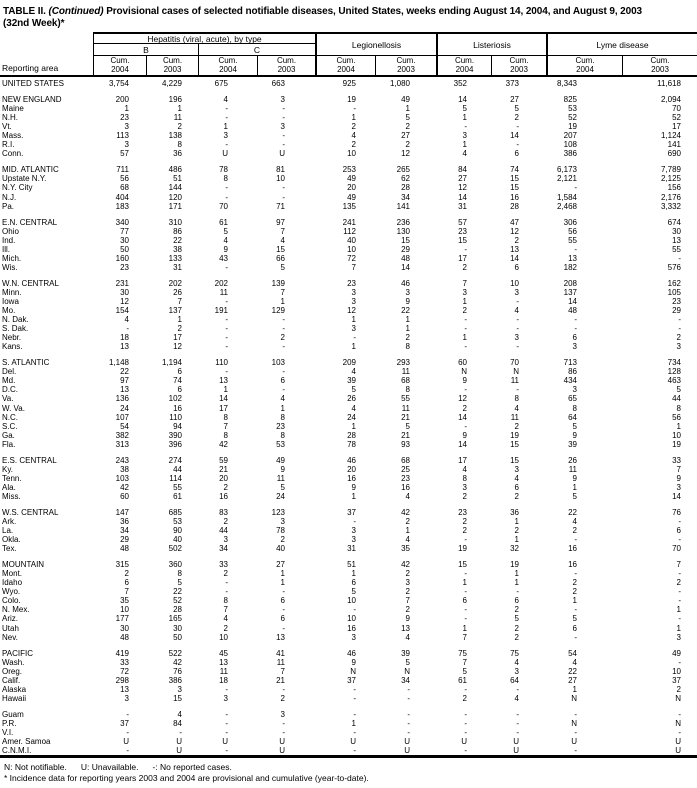 Image resolution: width=697 pixels, height=788 pixels. Describe the element at coordinates (175, 478) in the screenshot. I see `cell: 114` at that location.